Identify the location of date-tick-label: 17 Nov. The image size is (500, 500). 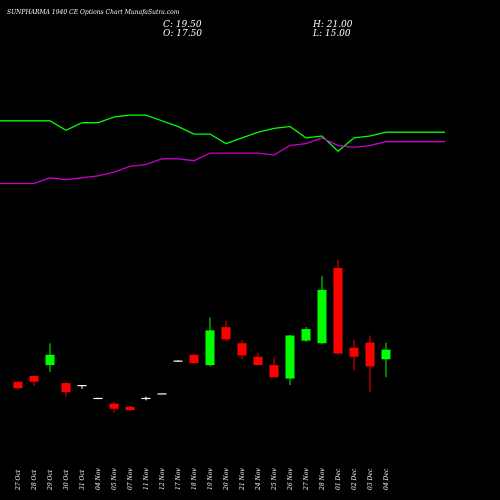
(178, 479).